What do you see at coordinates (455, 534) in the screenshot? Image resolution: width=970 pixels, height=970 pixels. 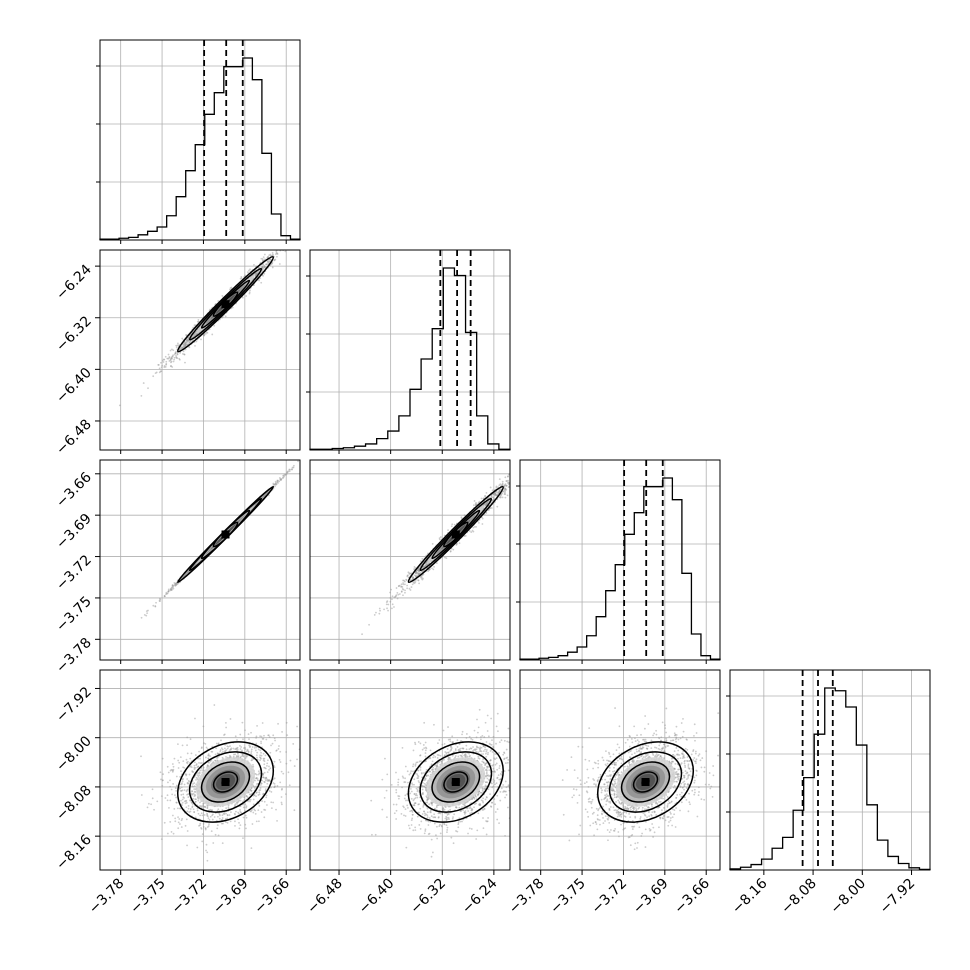 I see `contour-line` at bounding box center [455, 534].